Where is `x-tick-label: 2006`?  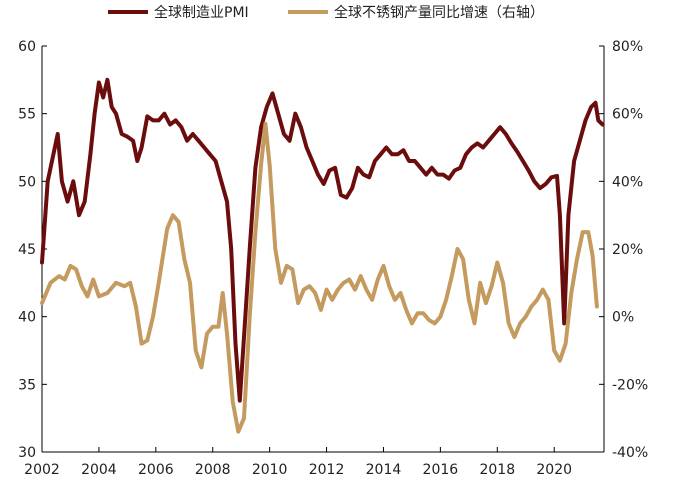 x-tick-label: 2006 is located at coordinates (156, 470).